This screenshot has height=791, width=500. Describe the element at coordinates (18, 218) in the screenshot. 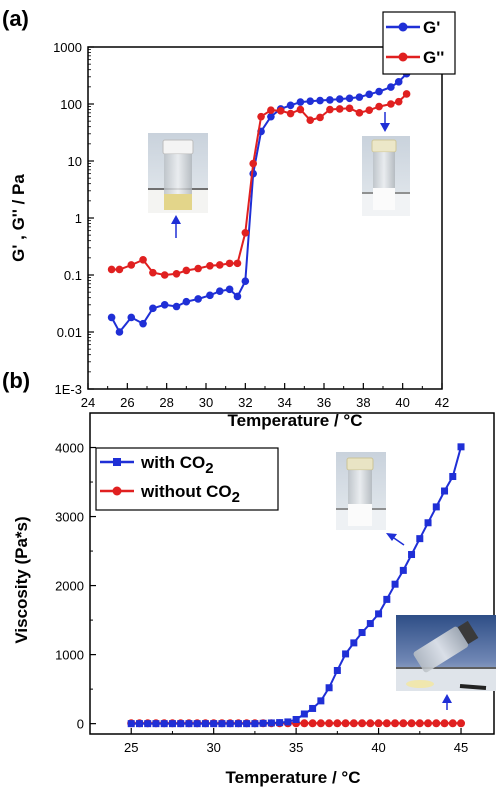

I see `panel-a-y-axis-label: G' , G'' / Pa` at that location.